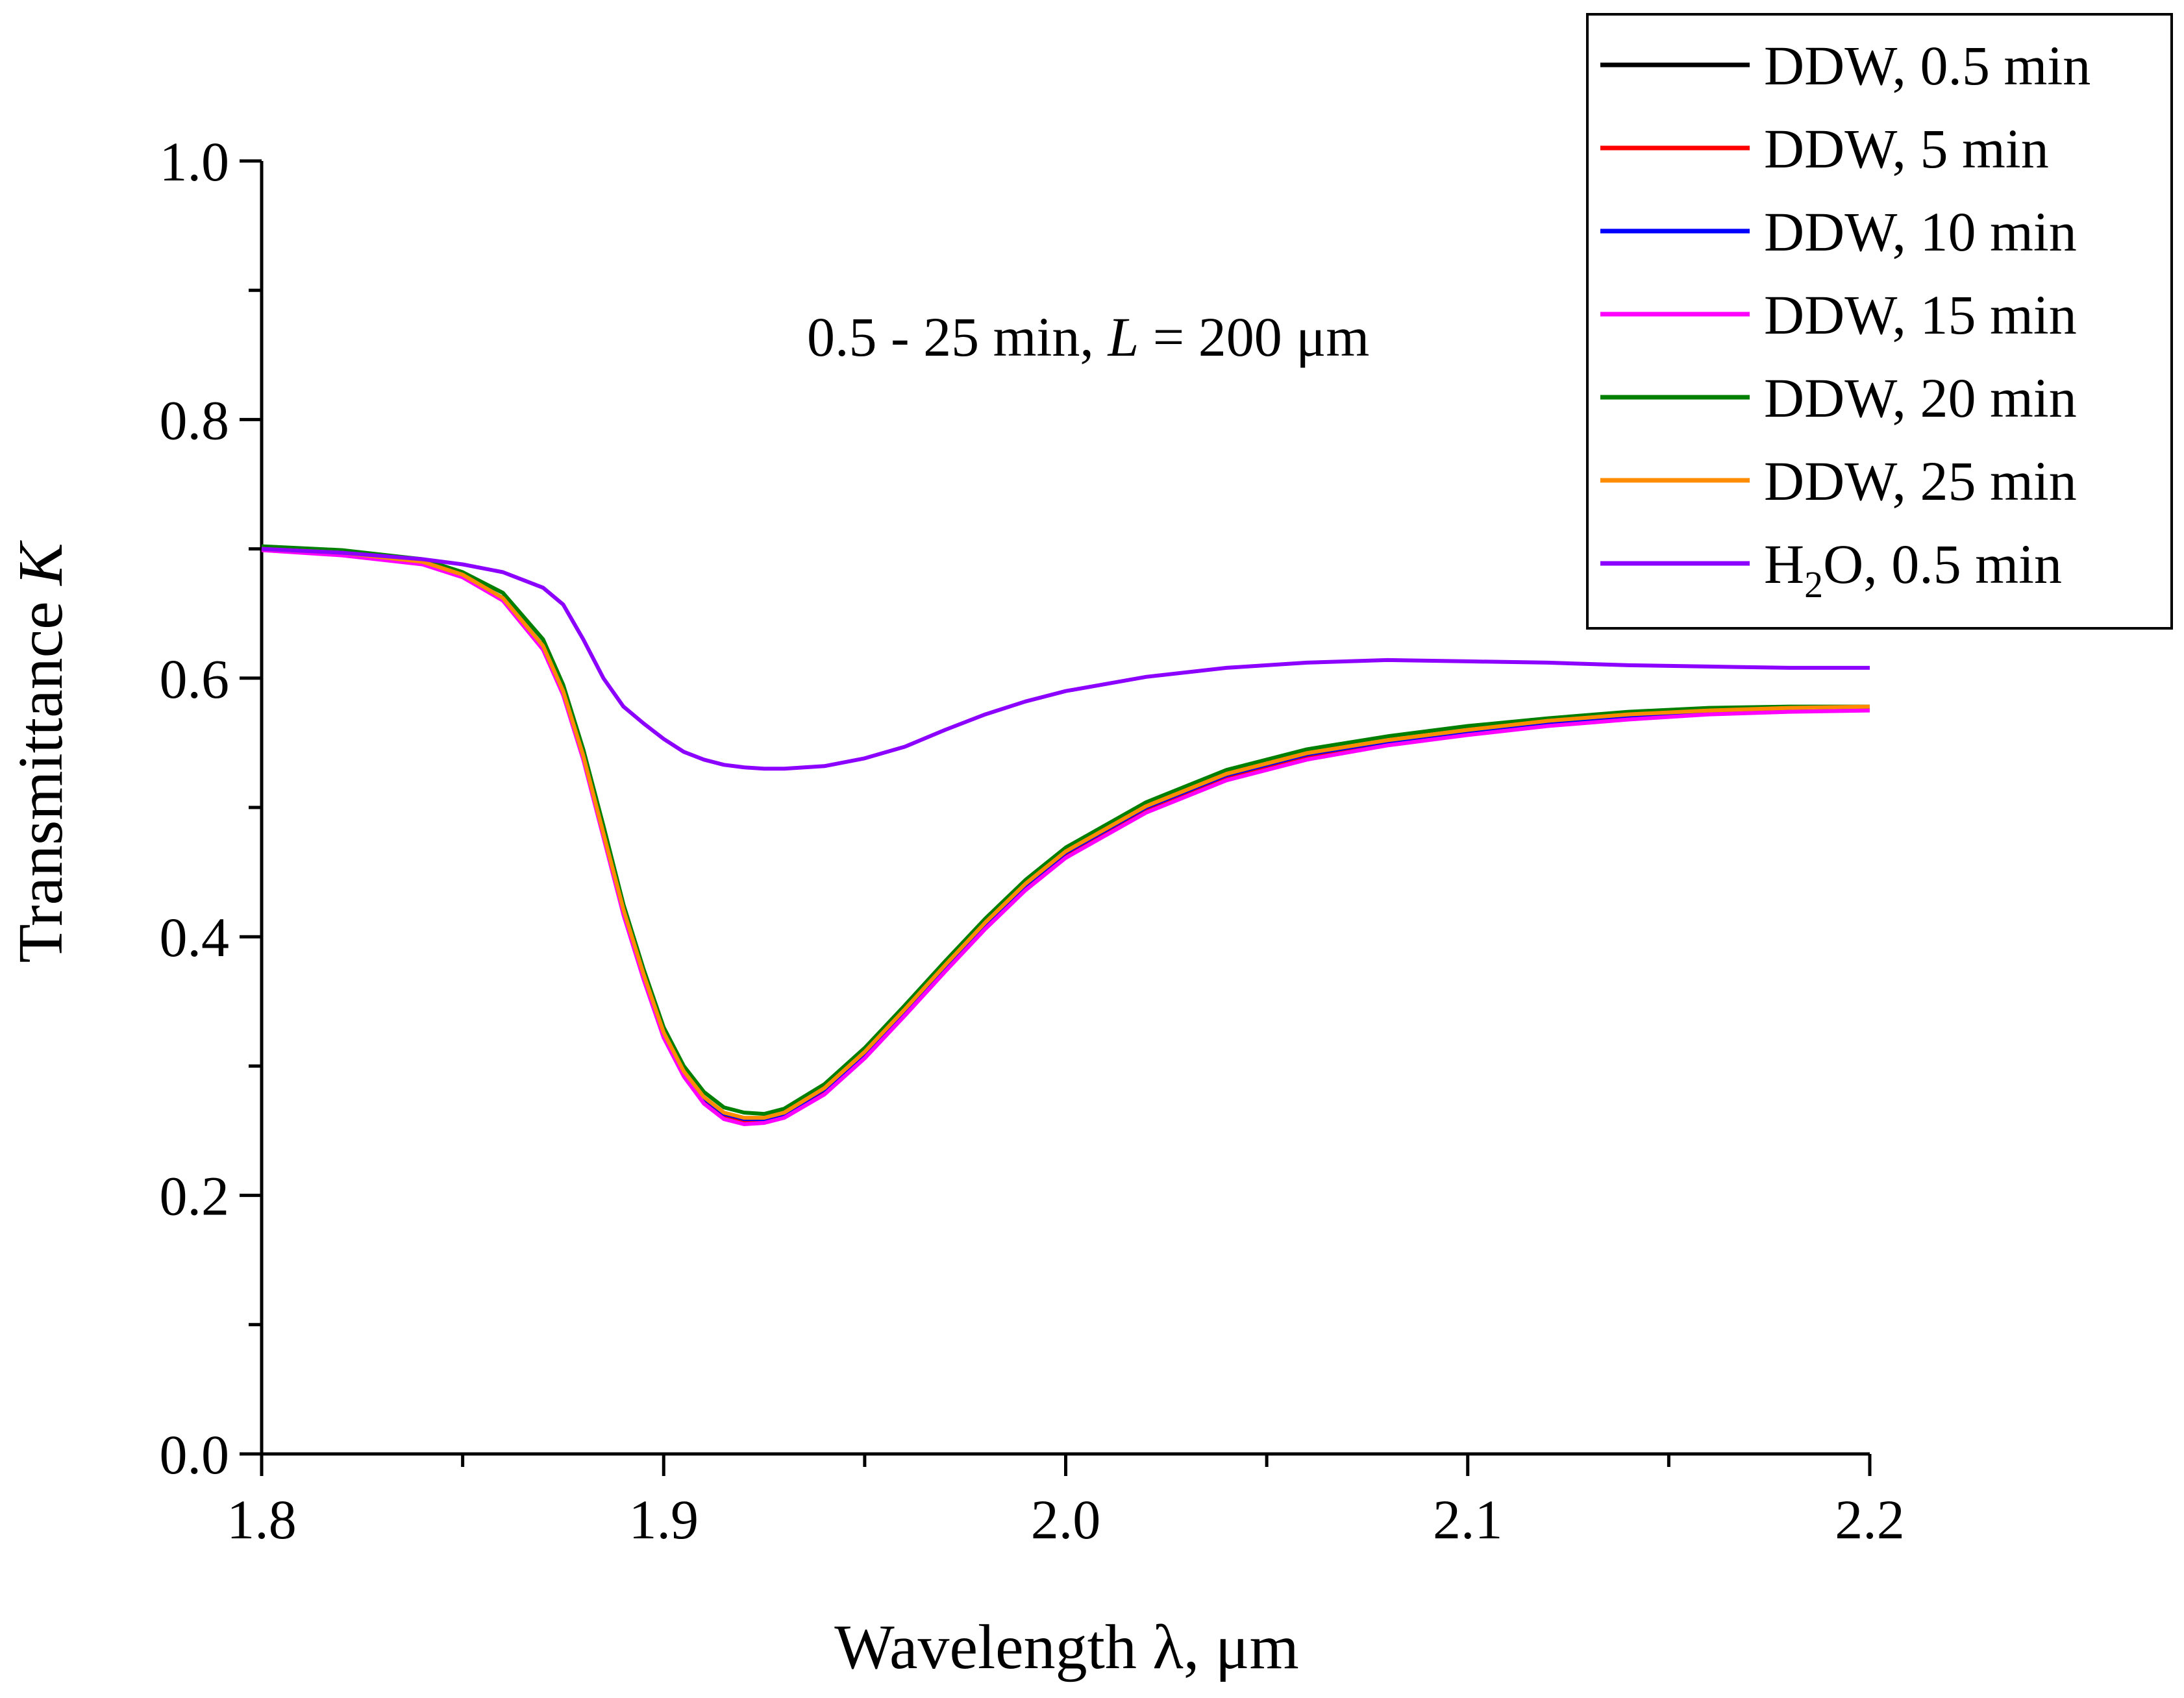  What do you see at coordinates (195, 162) in the screenshot?
I see `y-tick-label: 1.0` at bounding box center [195, 162].